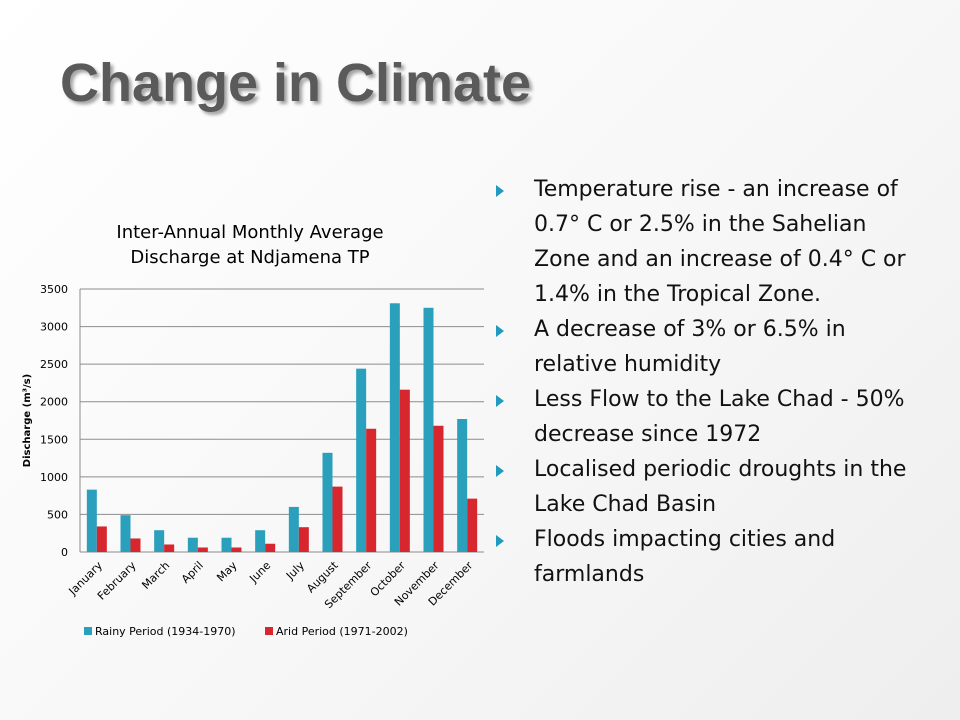  What do you see at coordinates (428, 429) in the screenshot?
I see `bar-rainy-november` at bounding box center [428, 429].